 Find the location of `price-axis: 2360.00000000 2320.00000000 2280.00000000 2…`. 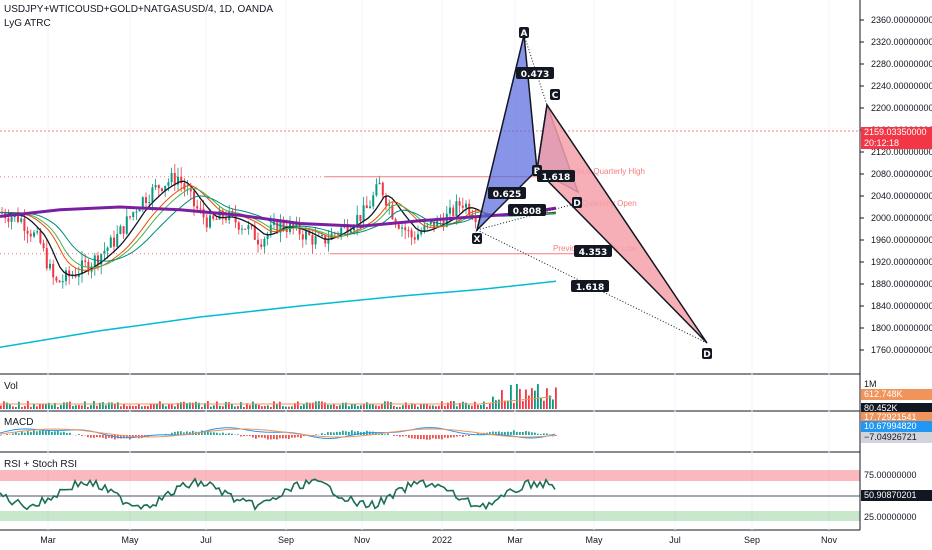

price-axis: 2360.00000000 2320.00000000 2280.00000000 2… is located at coordinates (895, 275).